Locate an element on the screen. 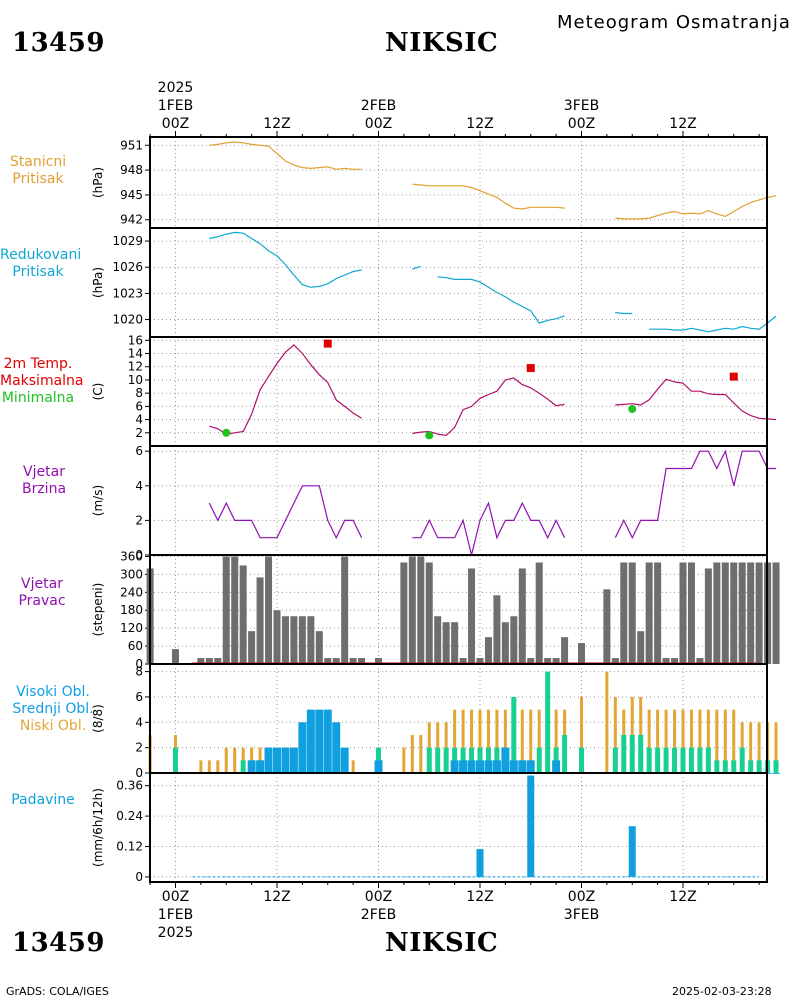  y-tick-label: 945 is located at coordinates (131, 195).